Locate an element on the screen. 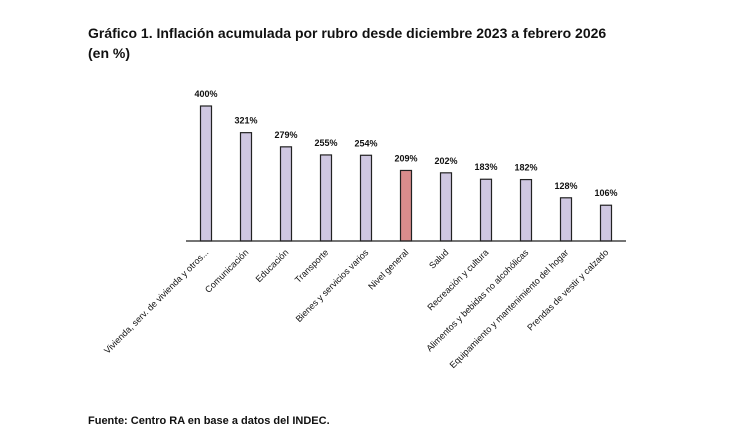  data-label: 279% is located at coordinates (285, 135).